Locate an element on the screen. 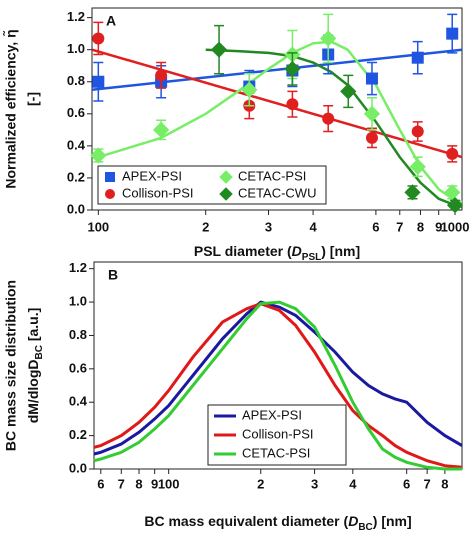  y-axis-label: BC mass size distribution is located at coordinates (11, 365).